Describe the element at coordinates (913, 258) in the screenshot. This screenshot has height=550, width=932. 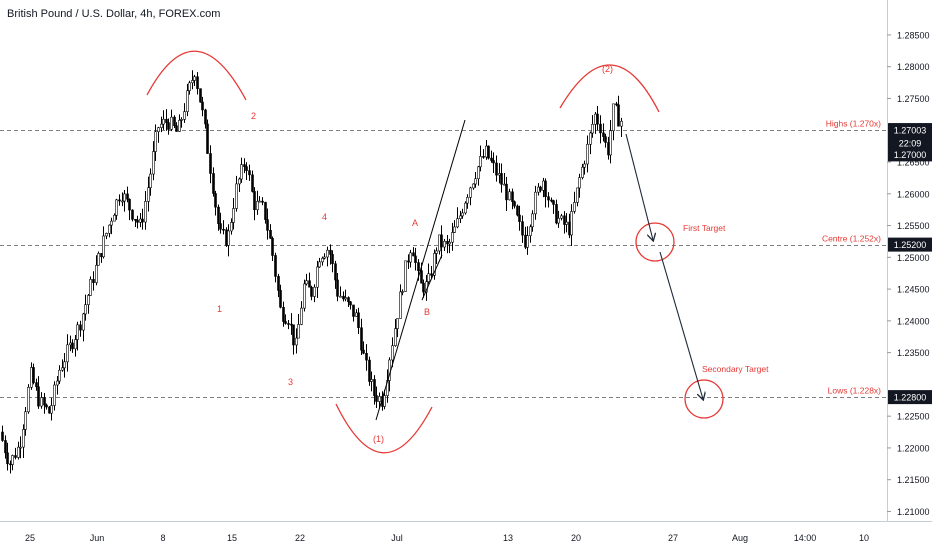
I see `y-tick-label: 1.25000` at that location.